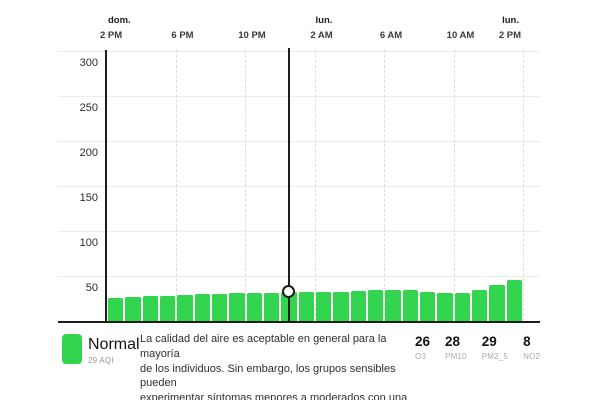 This screenshot has height=400, width=600. What do you see at coordinates (88, 243) in the screenshot?
I see `y-tick-label: 100` at bounding box center [88, 243].